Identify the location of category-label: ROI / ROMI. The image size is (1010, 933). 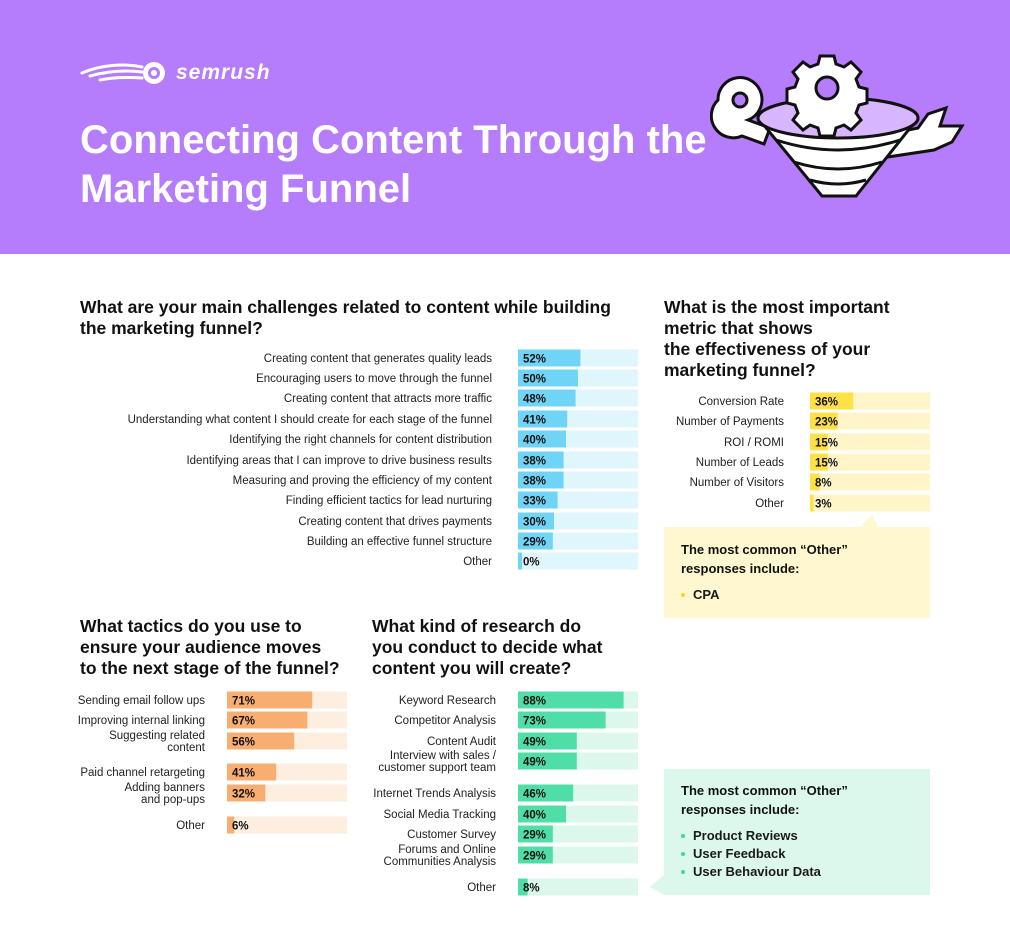
(754, 443).